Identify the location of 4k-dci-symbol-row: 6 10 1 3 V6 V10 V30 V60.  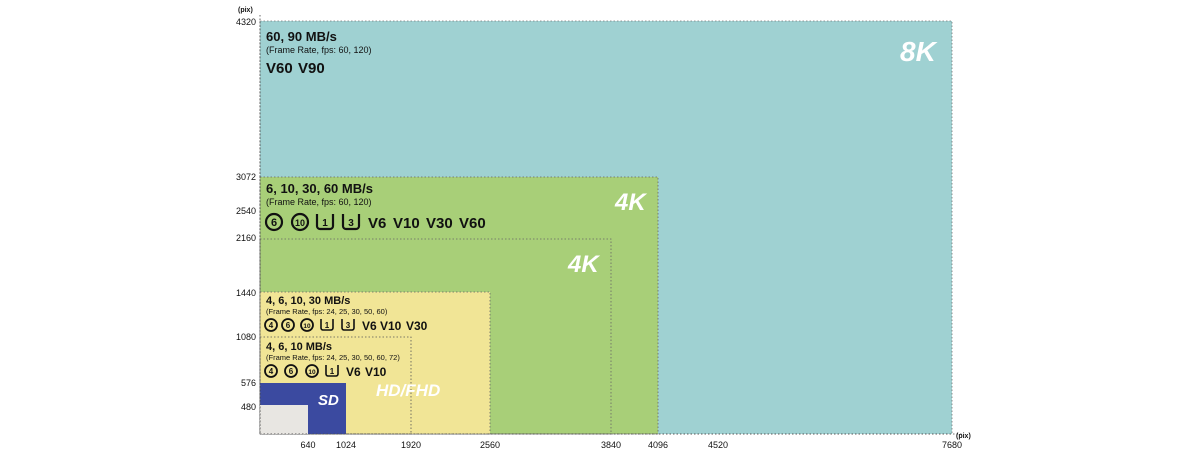
(375, 222).